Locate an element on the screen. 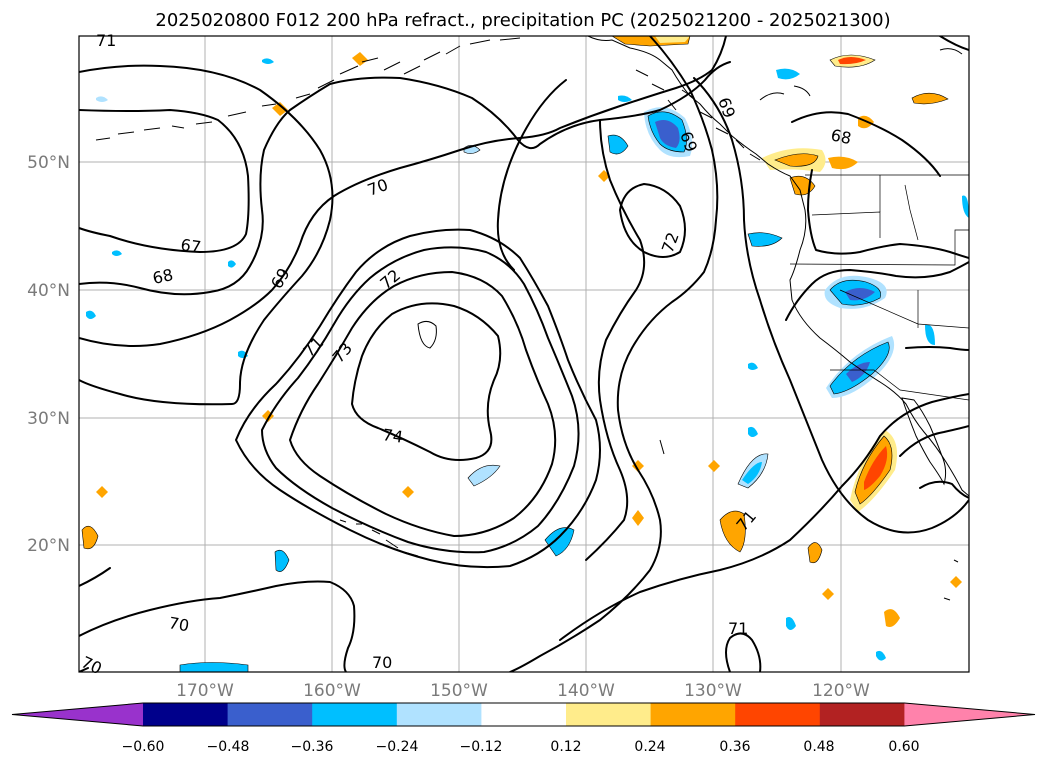 The image size is (1047, 765). latitude-ticks: 50°N 40°N 30°N 20°N is located at coordinates (48, 354).